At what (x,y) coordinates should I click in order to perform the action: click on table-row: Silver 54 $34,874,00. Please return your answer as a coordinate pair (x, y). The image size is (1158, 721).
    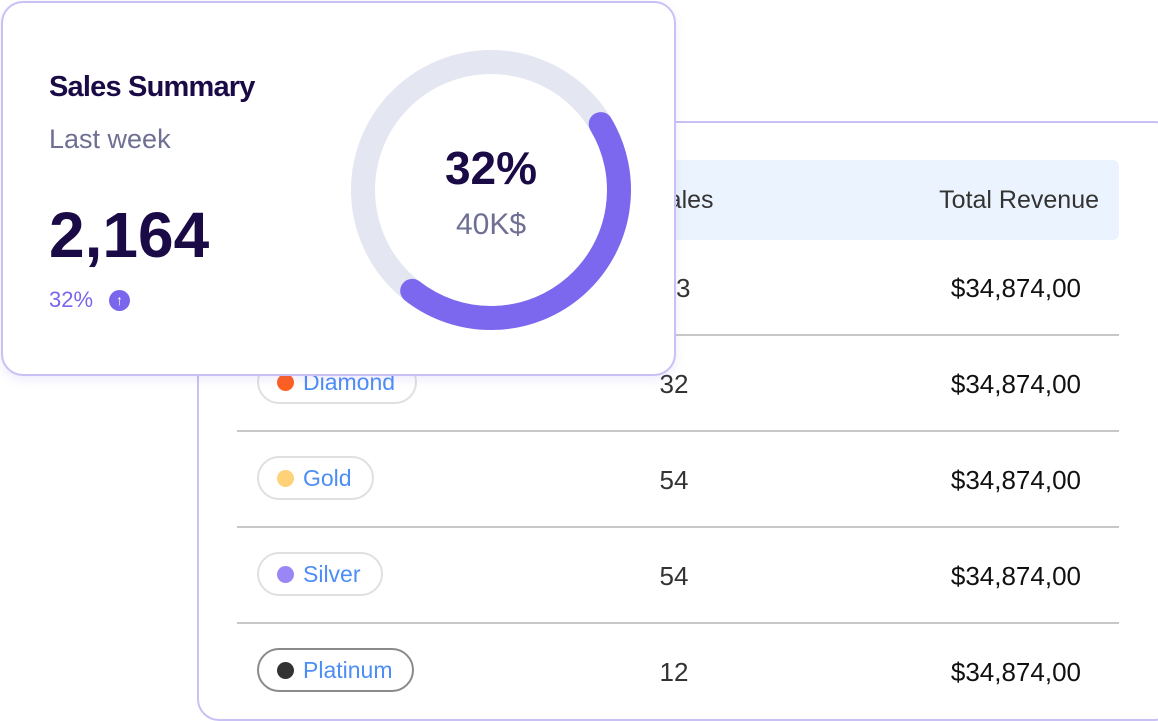
    Looking at the image, I should click on (678, 576).